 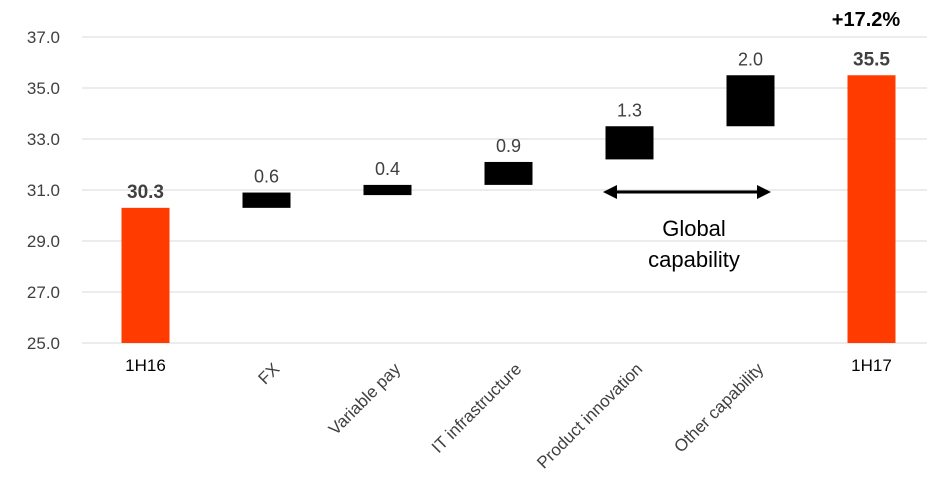 I want to click on bar-1h16, so click(x=145, y=275).